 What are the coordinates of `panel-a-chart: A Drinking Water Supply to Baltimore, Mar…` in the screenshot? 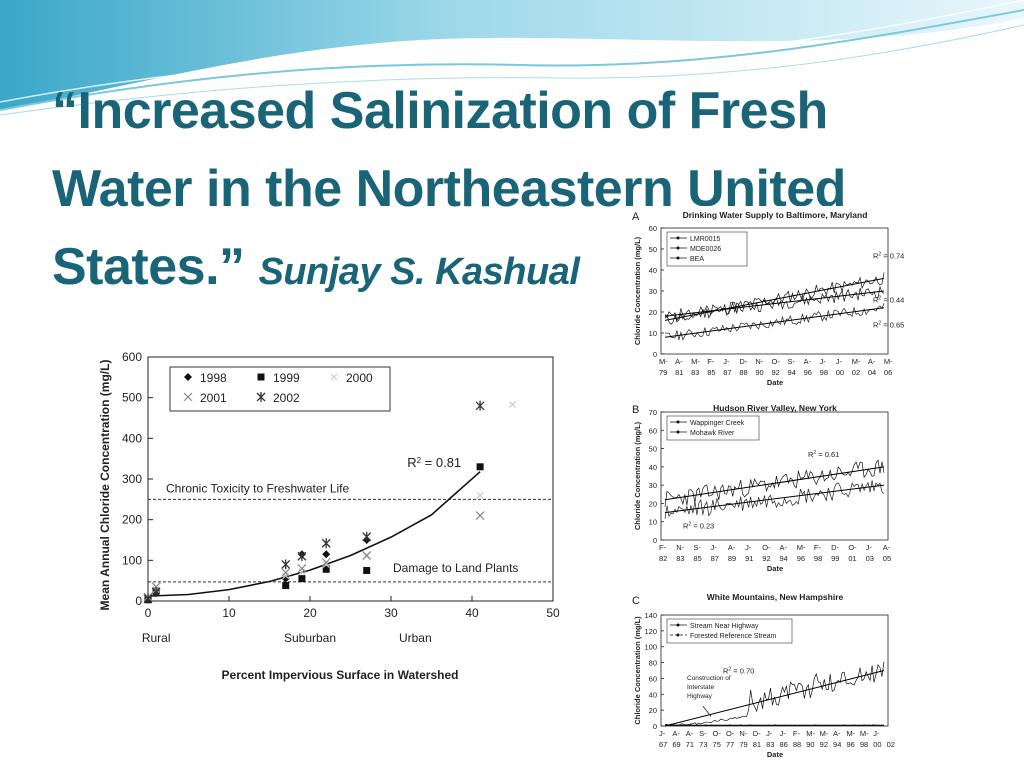 It's located at (773, 301).